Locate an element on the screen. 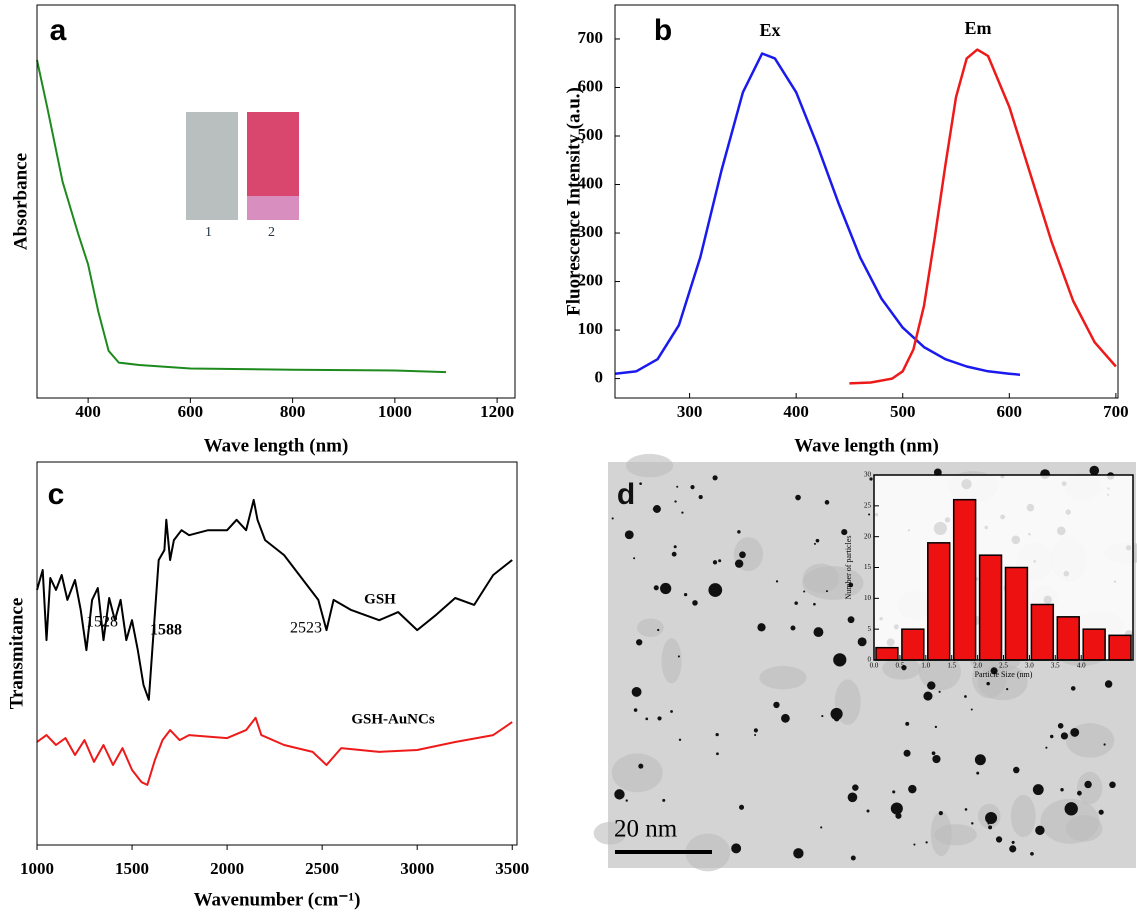 Image resolution: width=1137 pixels, height=916 pixels. series-label: GSH is located at coordinates (380, 599).